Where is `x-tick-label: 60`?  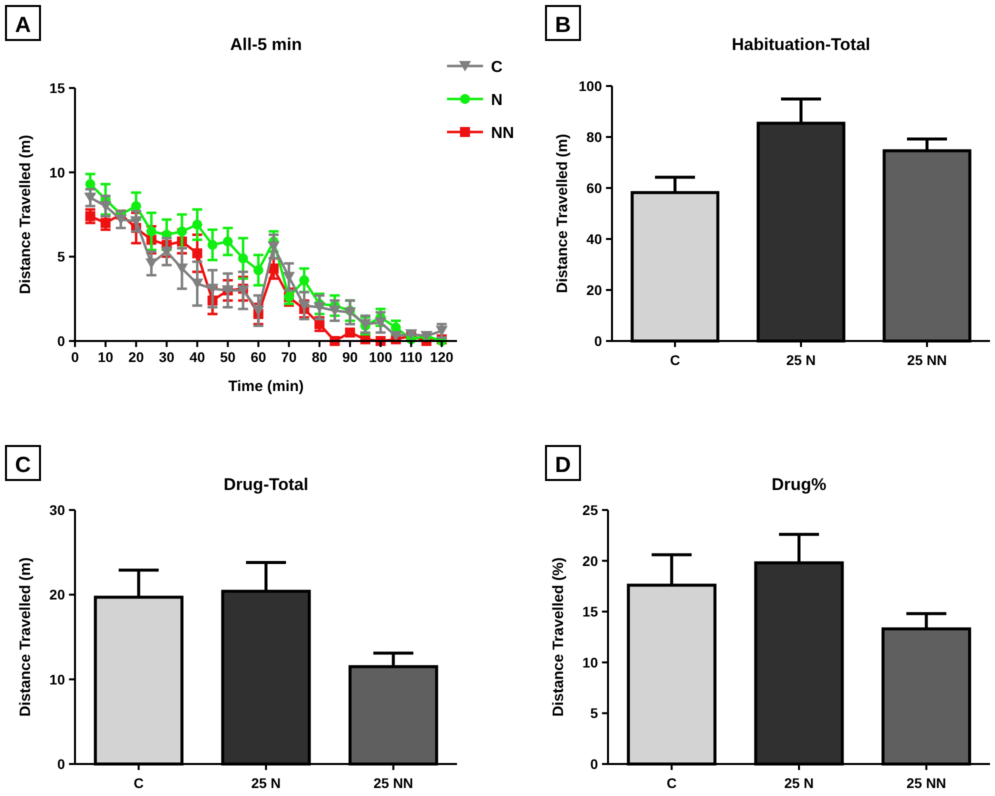
x-tick-label: 60 is located at coordinates (258, 357).